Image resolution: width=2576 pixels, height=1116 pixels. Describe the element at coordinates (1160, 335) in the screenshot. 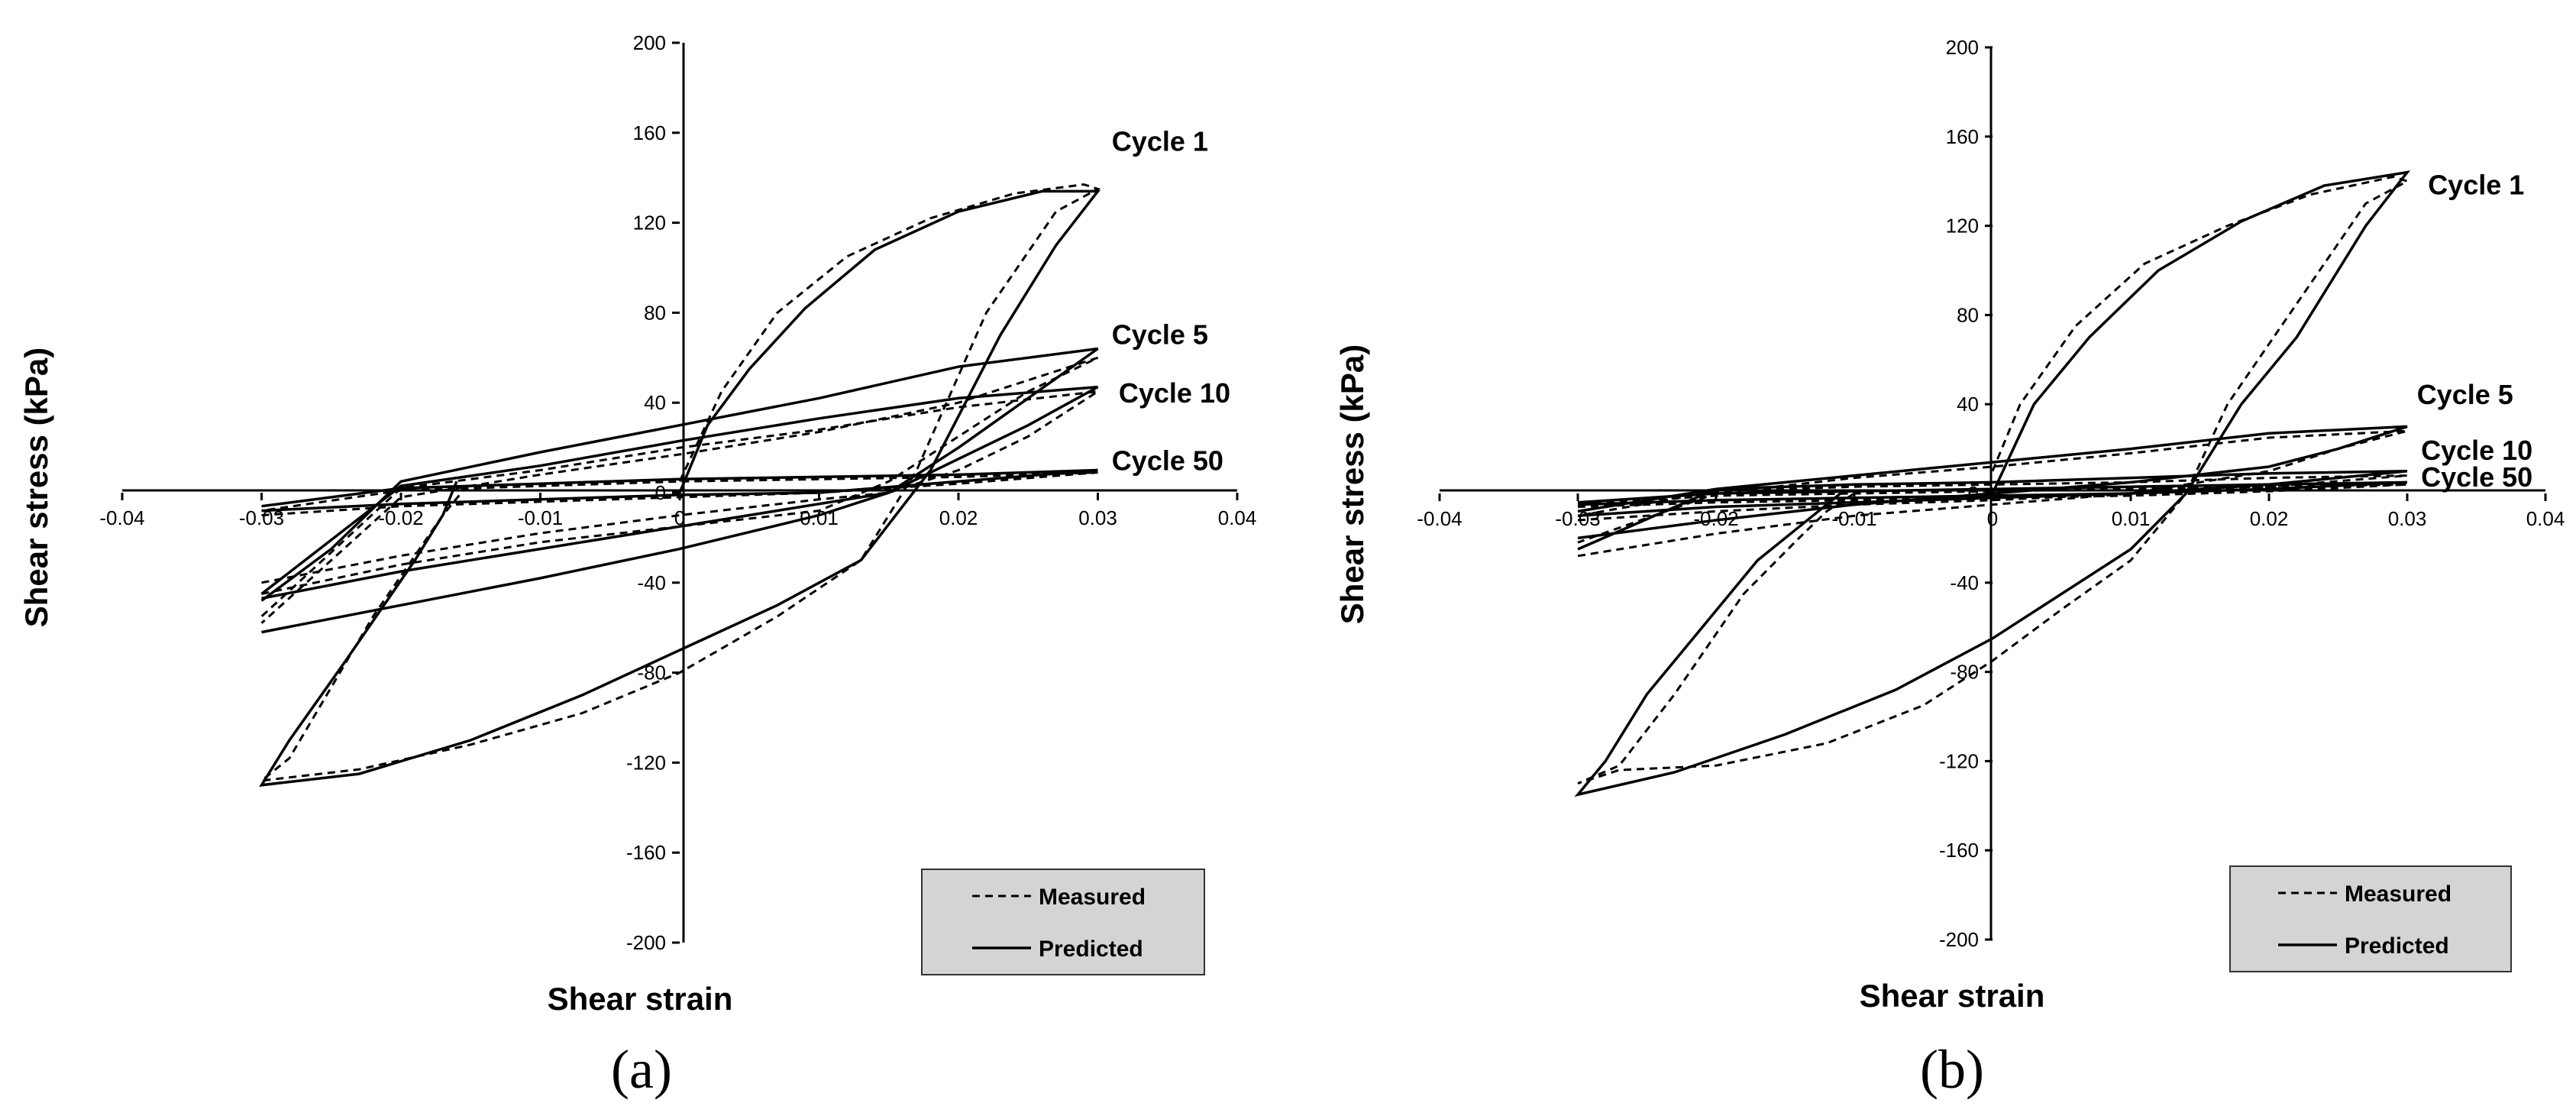

I see `panel-a-cycle-label: Cycle 5` at that location.